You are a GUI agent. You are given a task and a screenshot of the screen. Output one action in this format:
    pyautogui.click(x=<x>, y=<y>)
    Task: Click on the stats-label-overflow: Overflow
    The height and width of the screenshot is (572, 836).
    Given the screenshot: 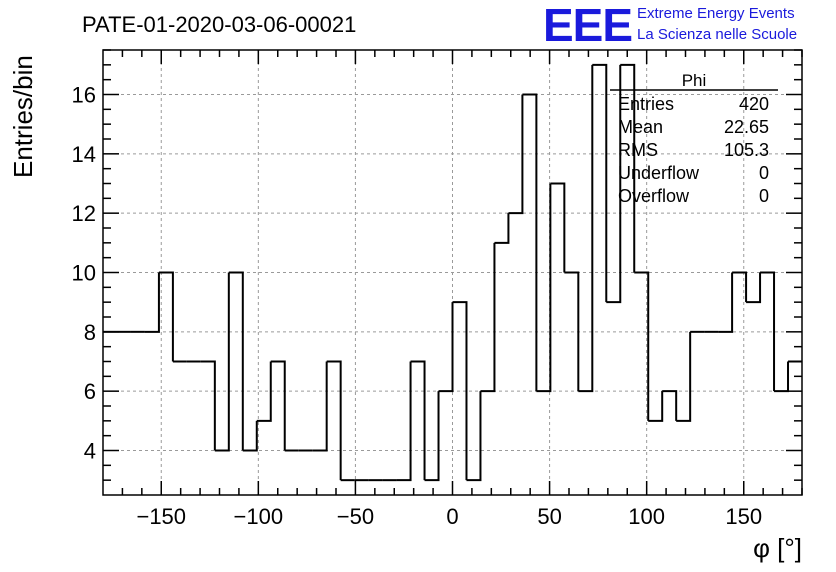 What is the action you would take?
    pyautogui.click(x=654, y=196)
    